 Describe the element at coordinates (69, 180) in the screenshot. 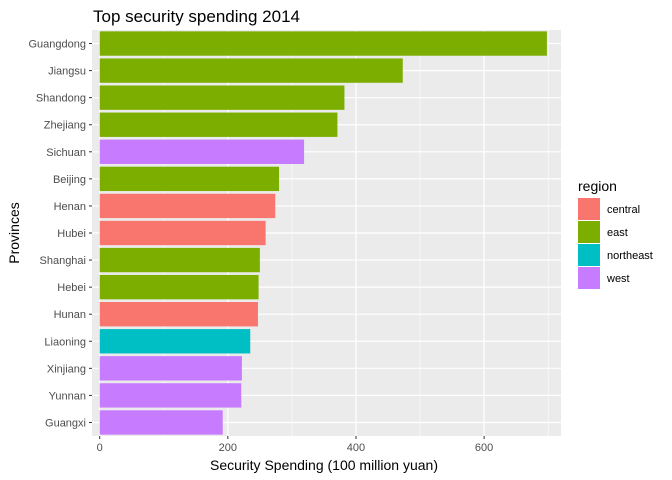

I see `y-tick-label: Beijing` at that location.